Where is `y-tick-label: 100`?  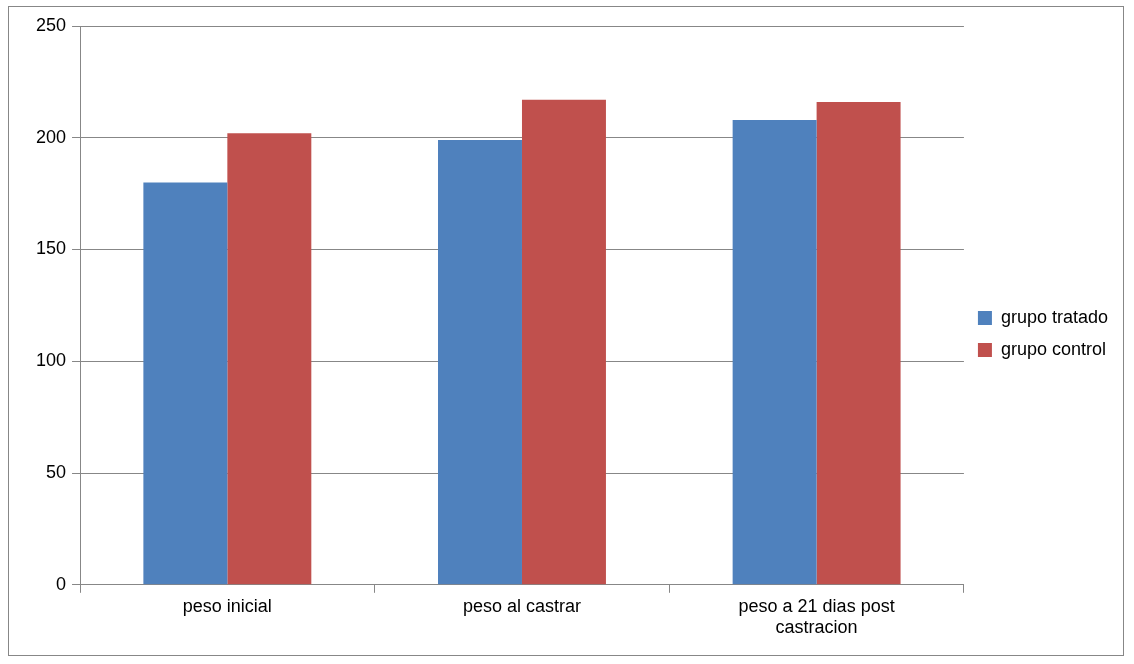 y-tick-label: 100 is located at coordinates (51, 360).